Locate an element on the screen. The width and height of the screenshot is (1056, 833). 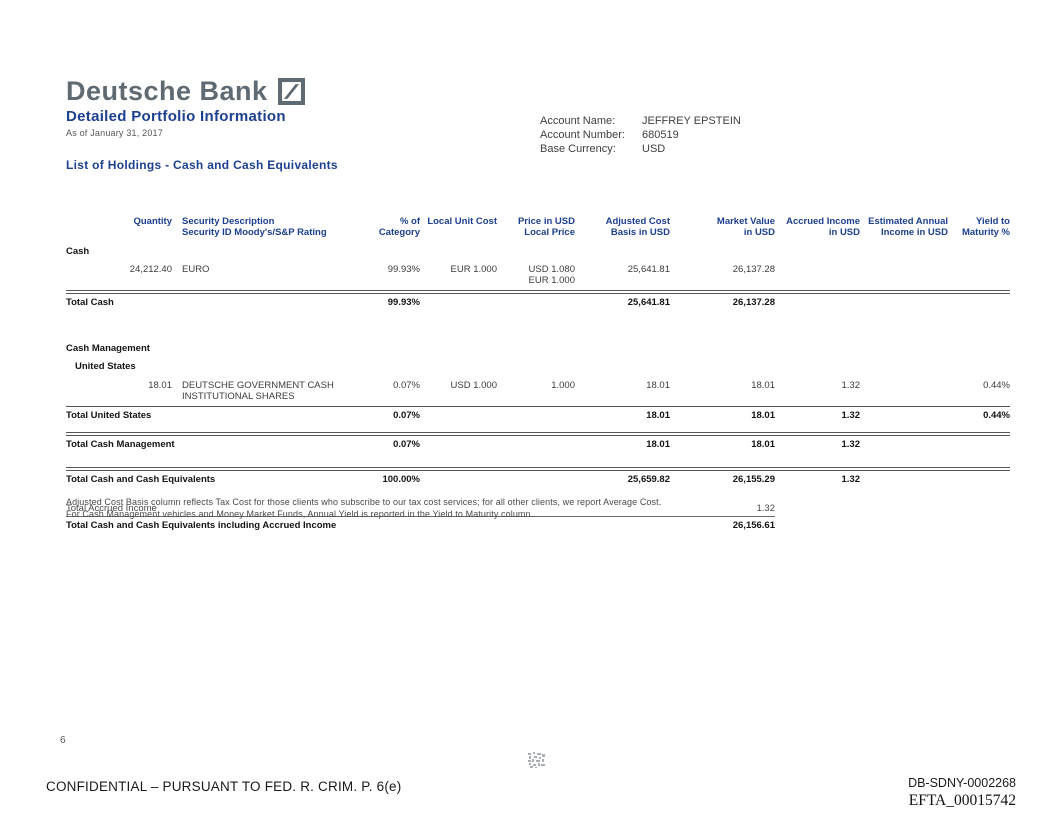
total-label: Total Cash Management is located at coordinates (210, 442).